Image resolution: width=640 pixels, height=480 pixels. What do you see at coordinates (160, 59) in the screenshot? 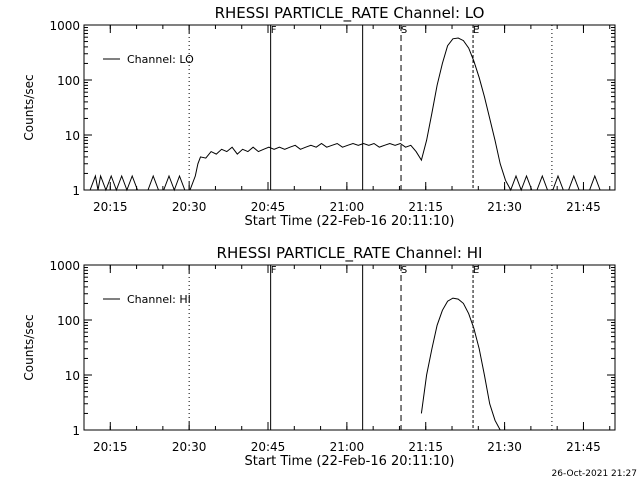
I see `legend-label: Channel: LO` at bounding box center [160, 59].